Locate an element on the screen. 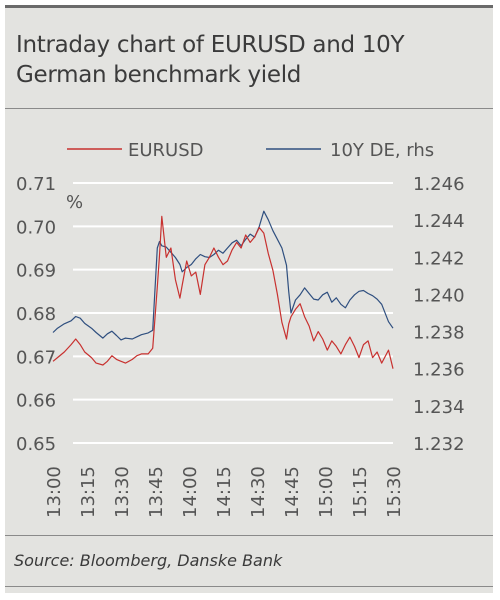 This screenshot has height=600, width=500. right-axis-ticks: 1.246 1.244 1.242 1.240 1.238 1.236 1.234 1.232 is located at coordinates (439, 314).